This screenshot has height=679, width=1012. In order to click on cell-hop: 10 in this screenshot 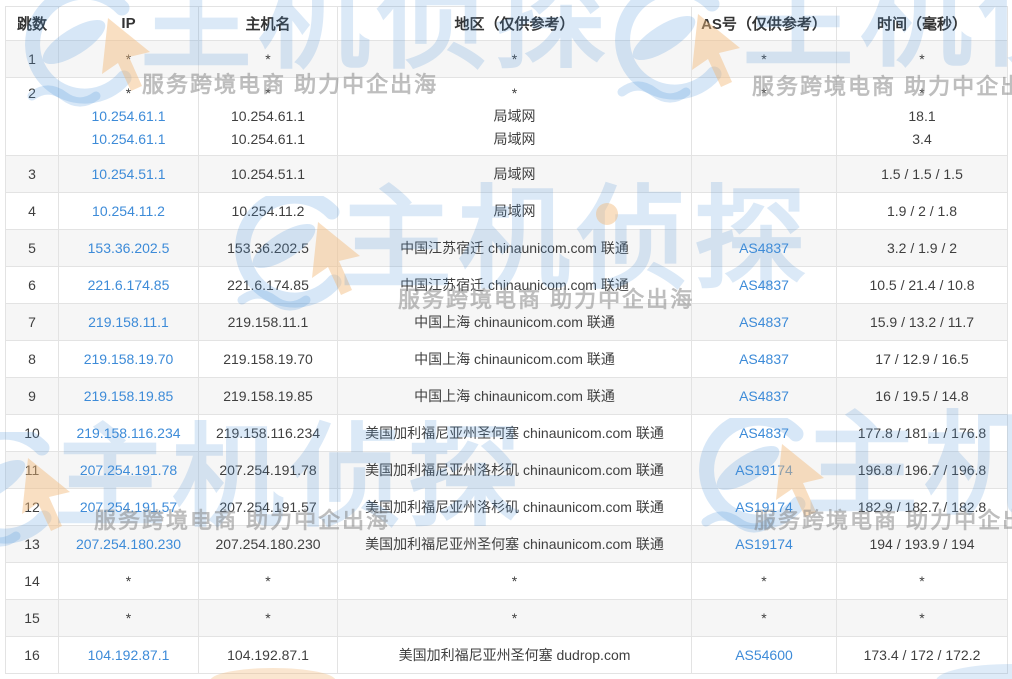, I will do `click(32, 433)`.